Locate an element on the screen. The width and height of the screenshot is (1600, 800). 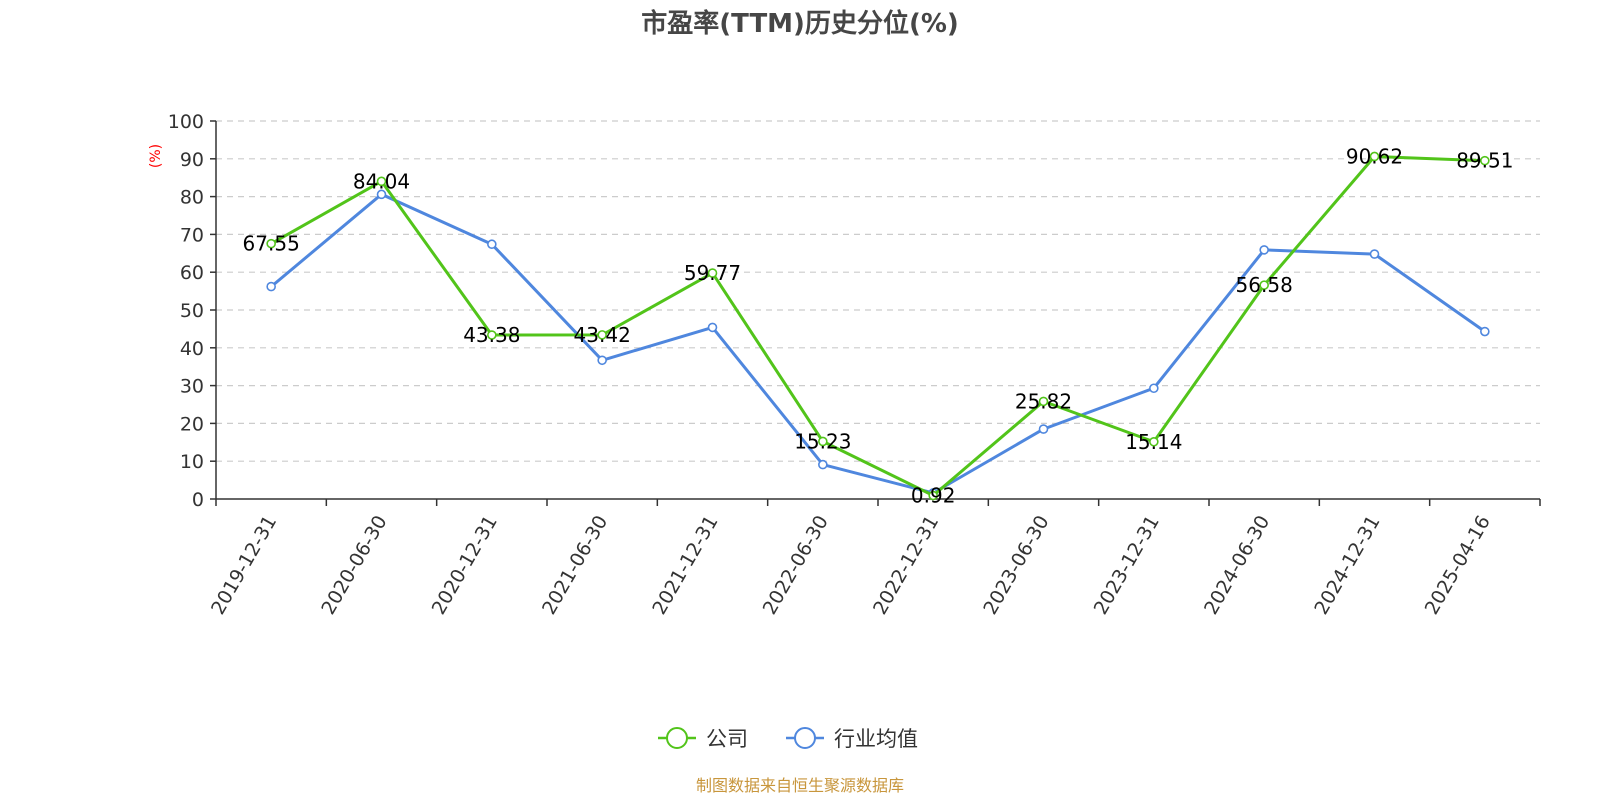
y-tick-label: 100 is located at coordinates (186, 122).